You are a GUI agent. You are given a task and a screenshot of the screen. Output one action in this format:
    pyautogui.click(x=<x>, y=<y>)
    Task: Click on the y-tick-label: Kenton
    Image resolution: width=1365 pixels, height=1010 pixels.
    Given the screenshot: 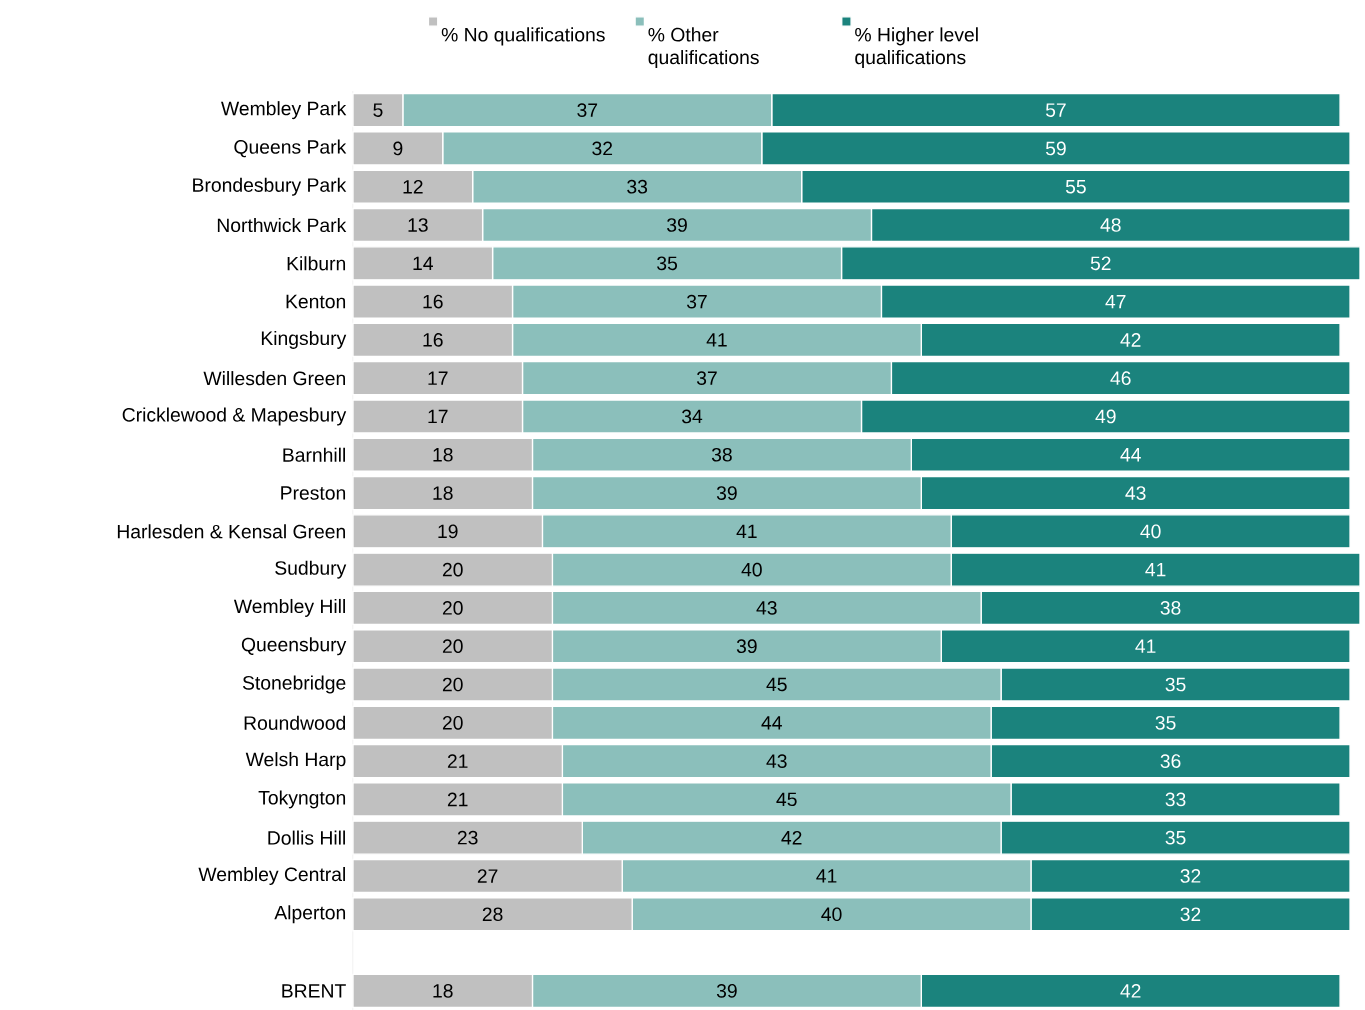 What is the action you would take?
    pyautogui.click(x=316, y=301)
    